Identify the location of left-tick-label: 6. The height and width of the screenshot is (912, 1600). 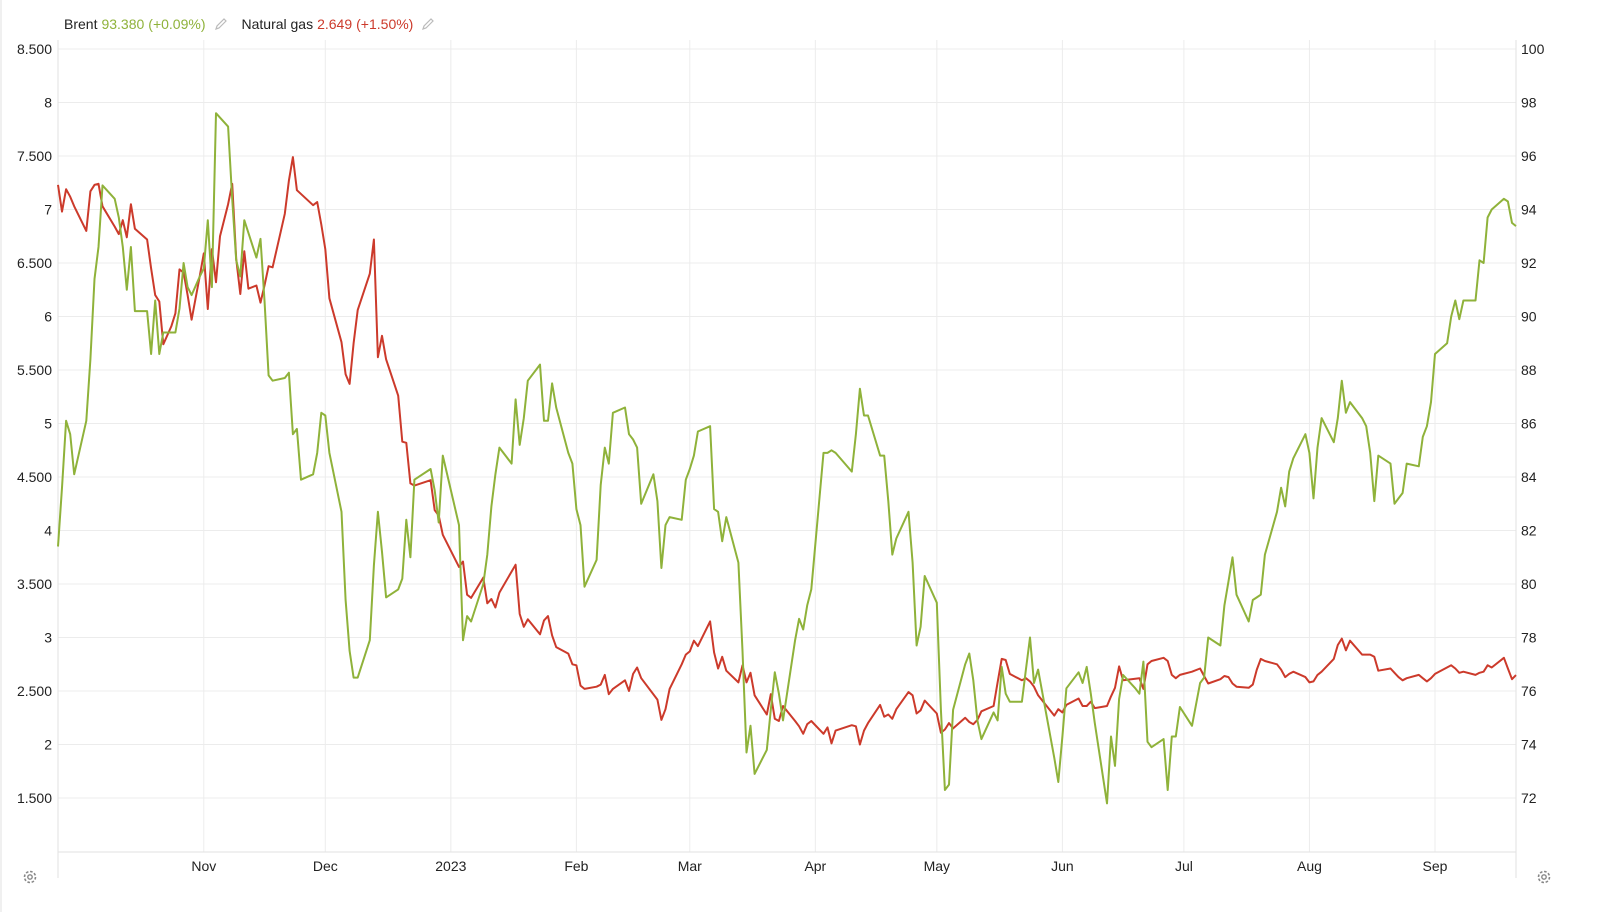
(48, 317).